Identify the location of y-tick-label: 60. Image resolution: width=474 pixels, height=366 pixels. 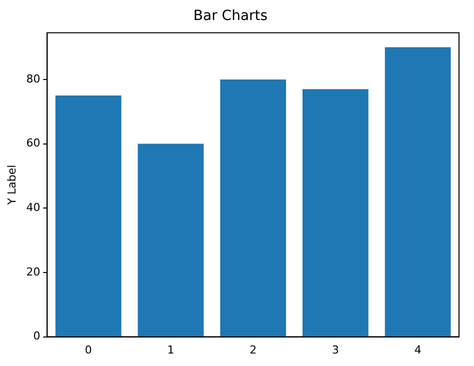
(33, 143).